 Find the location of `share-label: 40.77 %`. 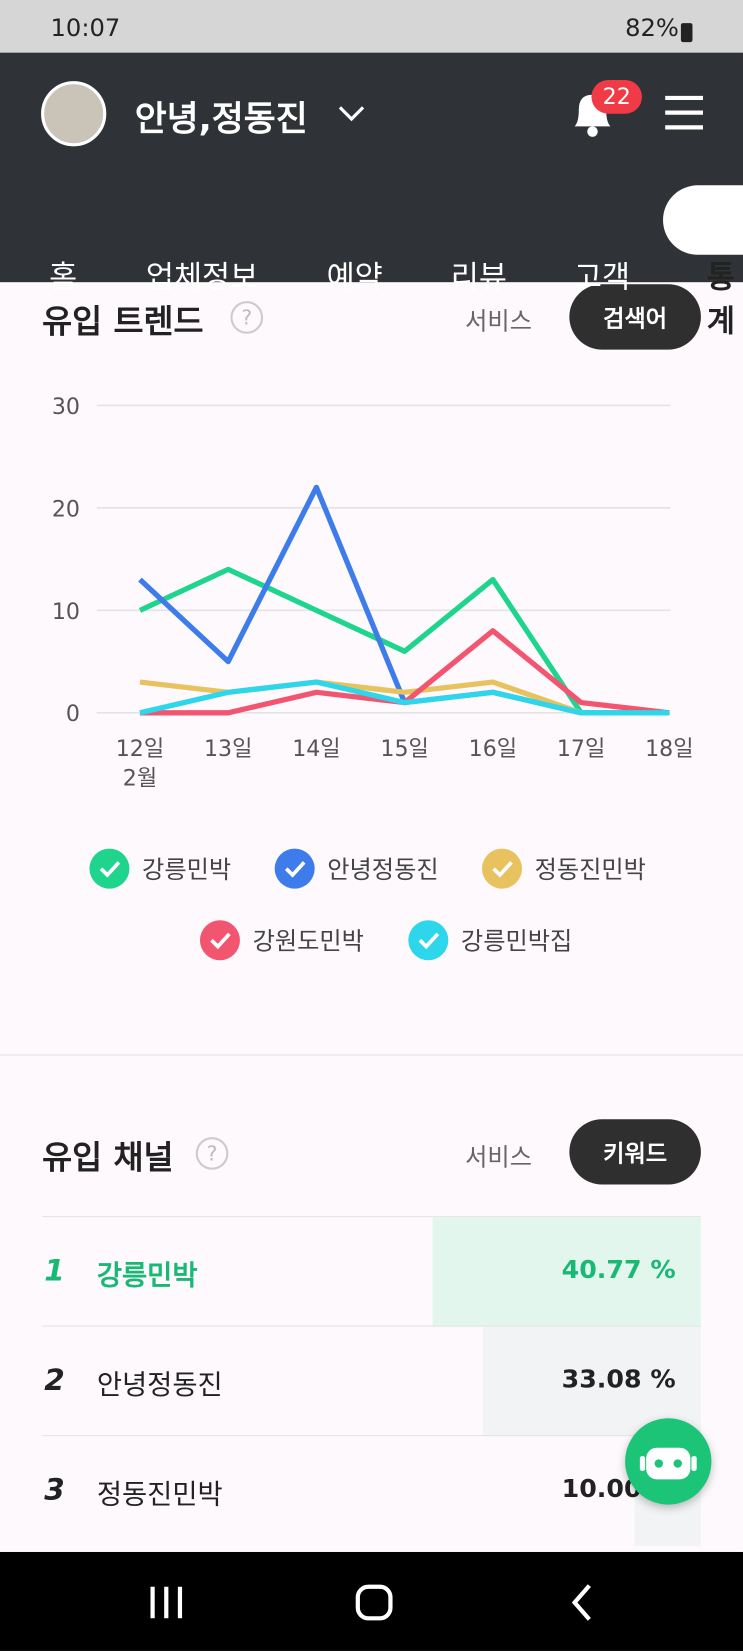

share-label: 40.77 % is located at coordinates (618, 1270).